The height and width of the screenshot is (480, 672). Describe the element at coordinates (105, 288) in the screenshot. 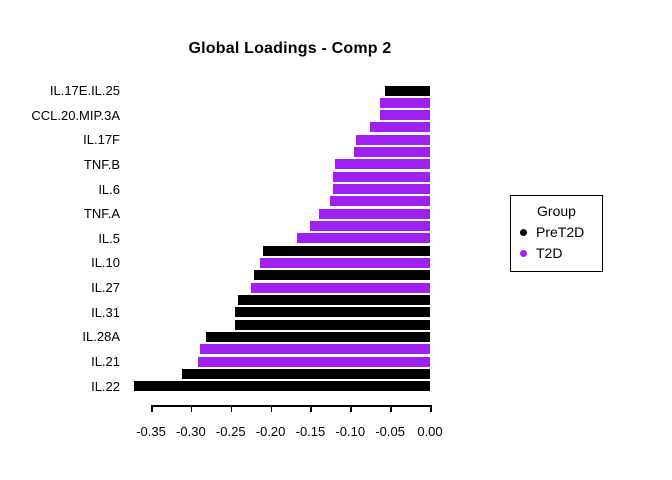

I see `y-label-IL.27: IL.27` at that location.